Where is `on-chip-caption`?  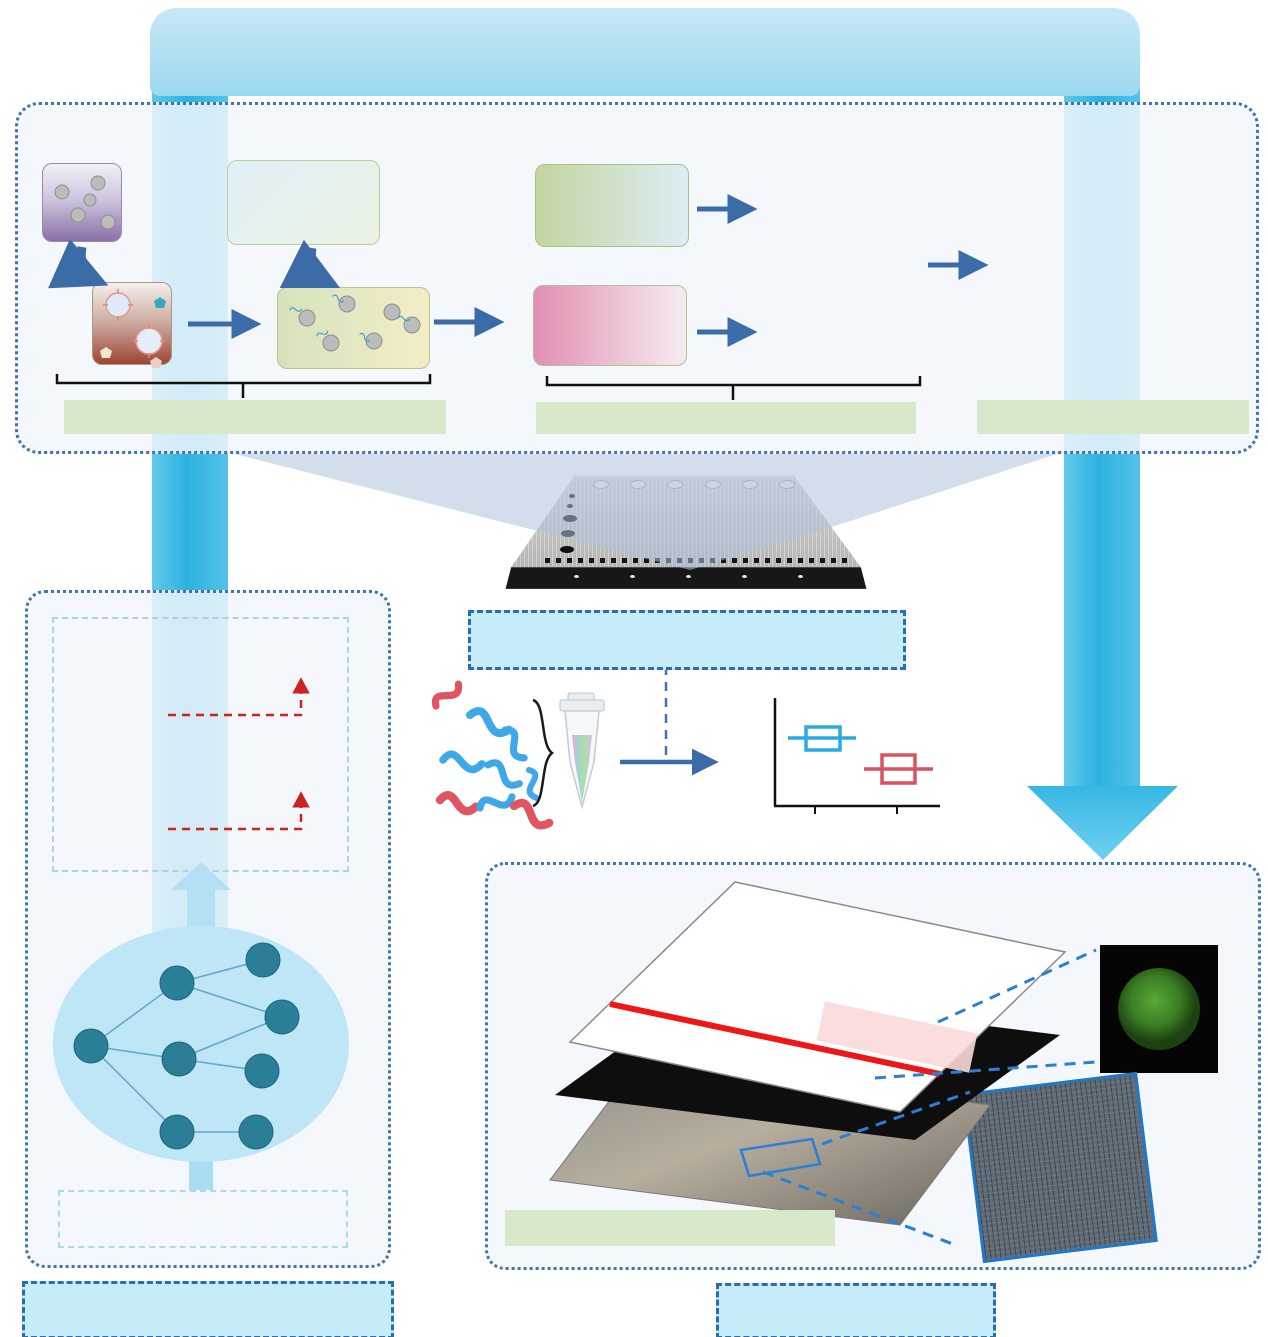 on-chip-caption is located at coordinates (856, 1310).